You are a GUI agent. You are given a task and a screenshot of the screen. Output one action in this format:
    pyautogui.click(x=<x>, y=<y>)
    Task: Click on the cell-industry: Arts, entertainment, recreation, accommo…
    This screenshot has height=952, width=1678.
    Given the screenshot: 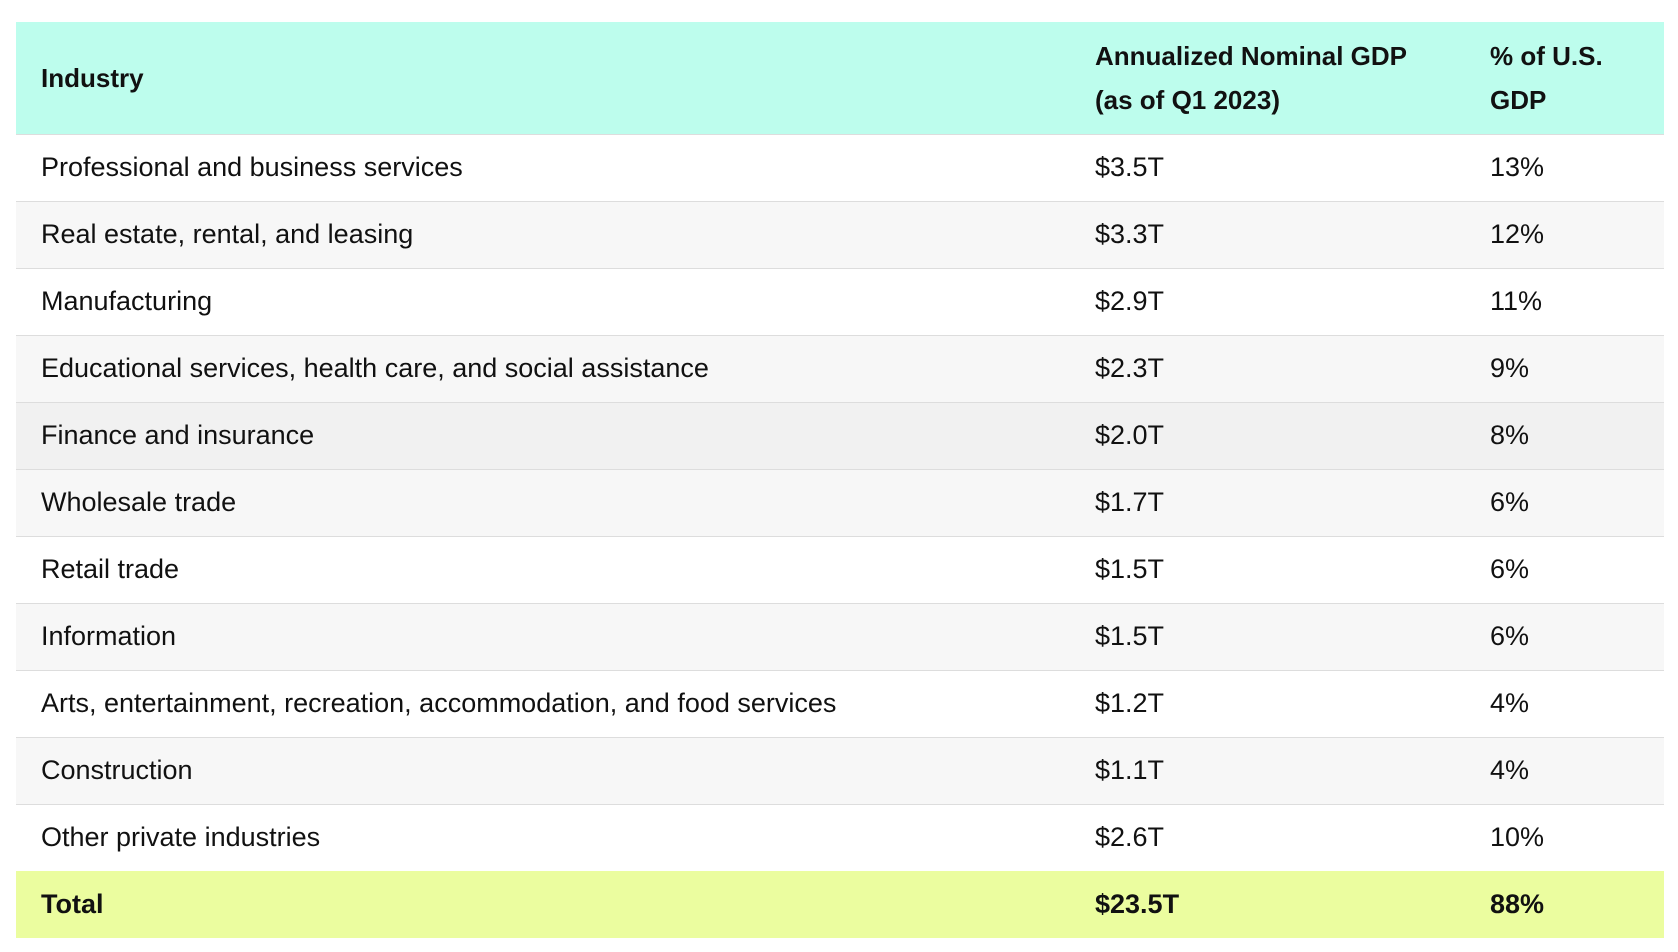 What is the action you would take?
    pyautogui.click(x=543, y=703)
    